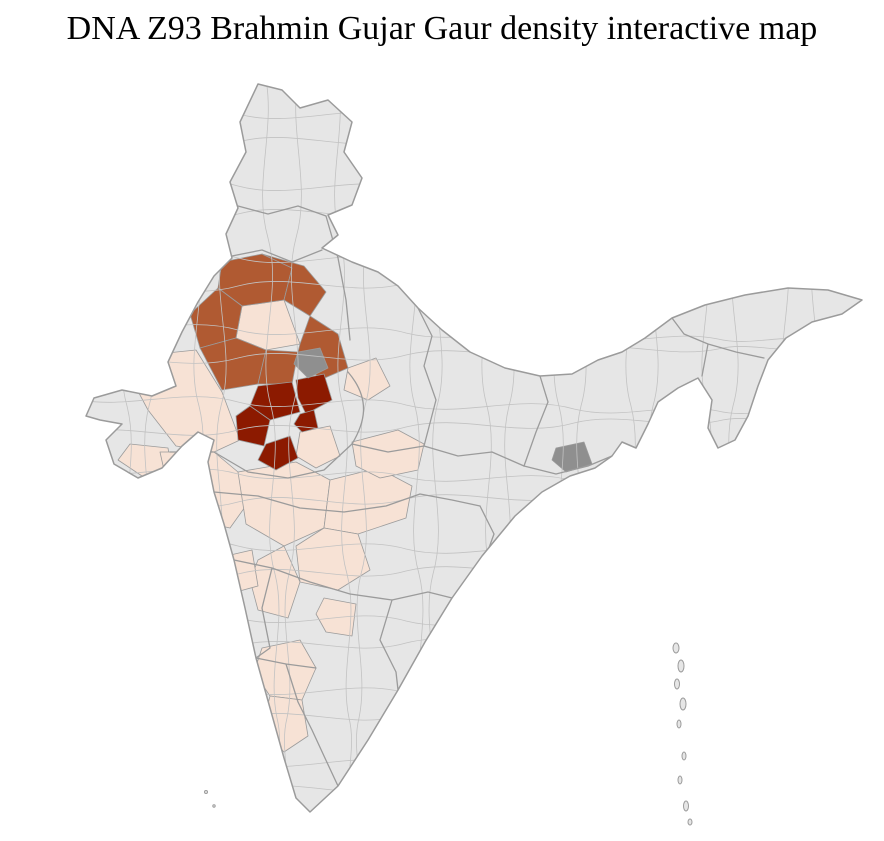  I want to click on andaman-islands, so click(682, 734).